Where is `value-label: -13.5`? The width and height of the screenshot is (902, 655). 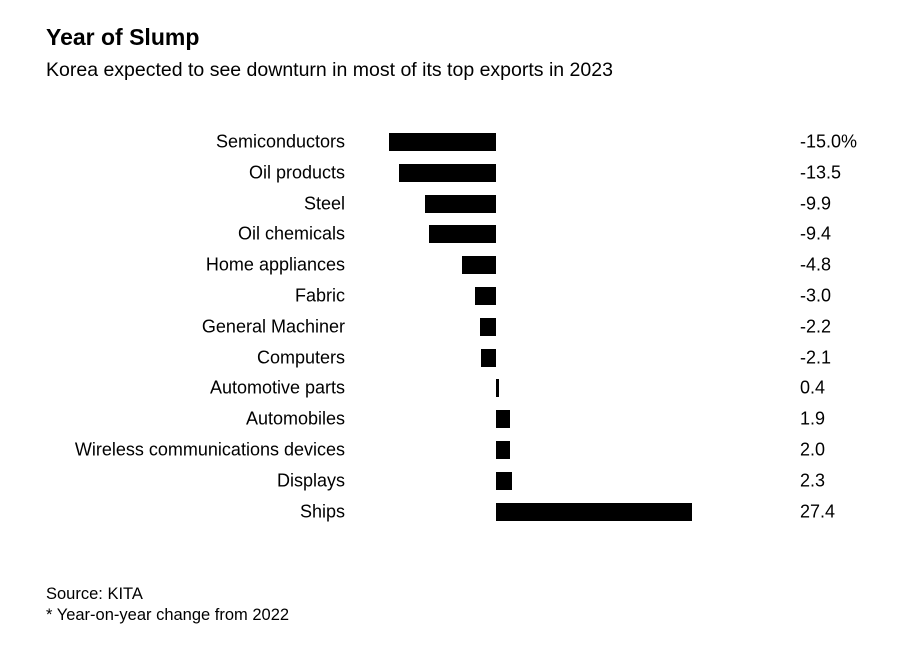
value-label: -13.5 is located at coordinates (821, 172).